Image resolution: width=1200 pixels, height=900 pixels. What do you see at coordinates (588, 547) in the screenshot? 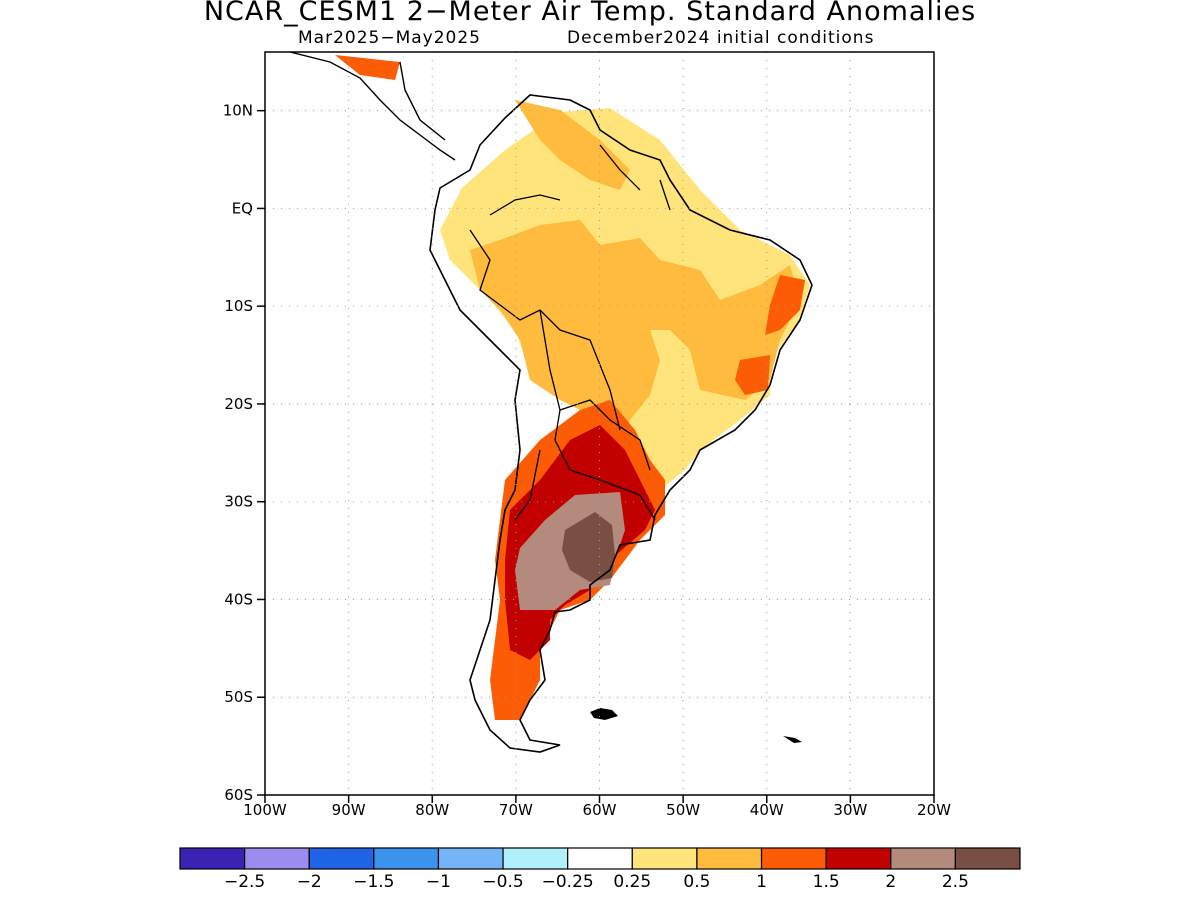
I see `anomaly-region-above-2.5` at bounding box center [588, 547].